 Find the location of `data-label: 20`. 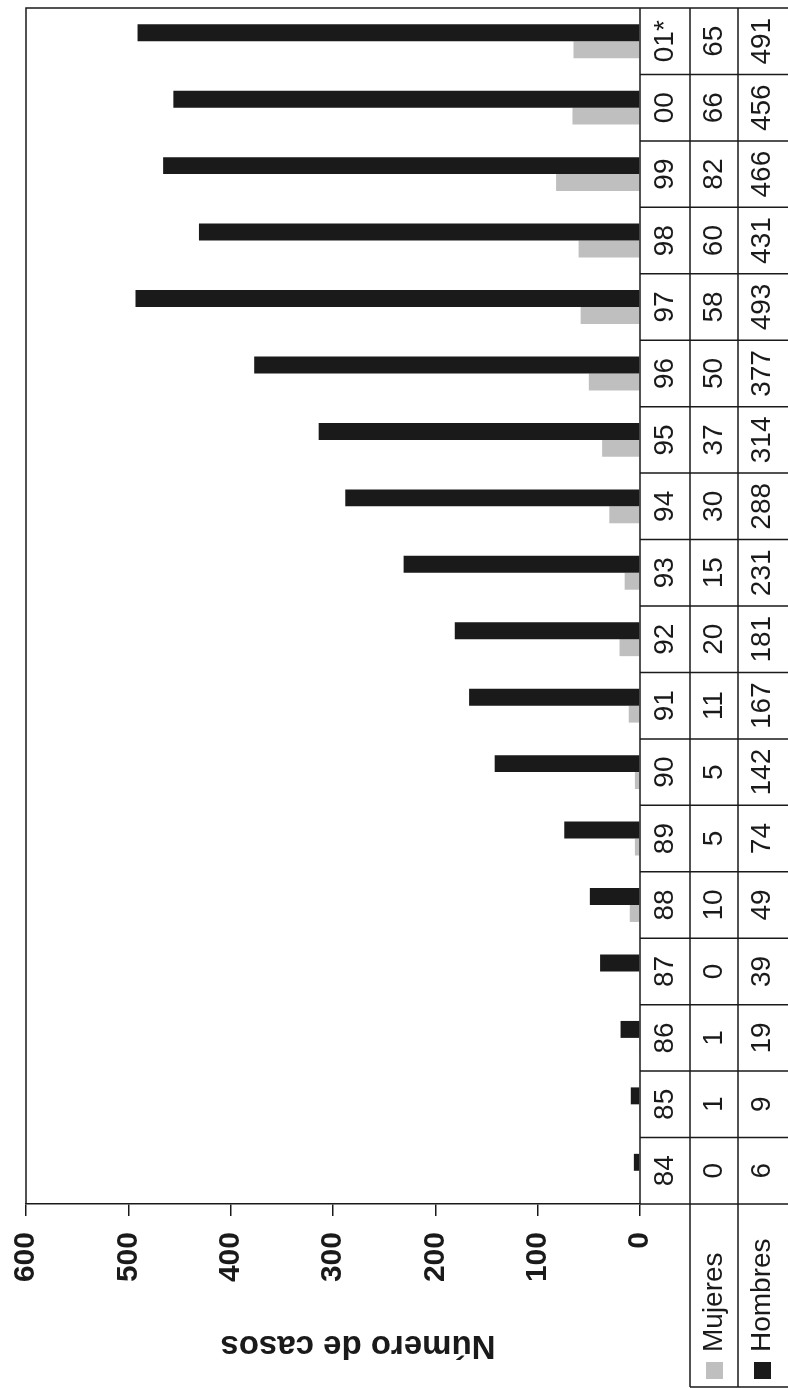

data-label: 20 is located at coordinates (712, 639).